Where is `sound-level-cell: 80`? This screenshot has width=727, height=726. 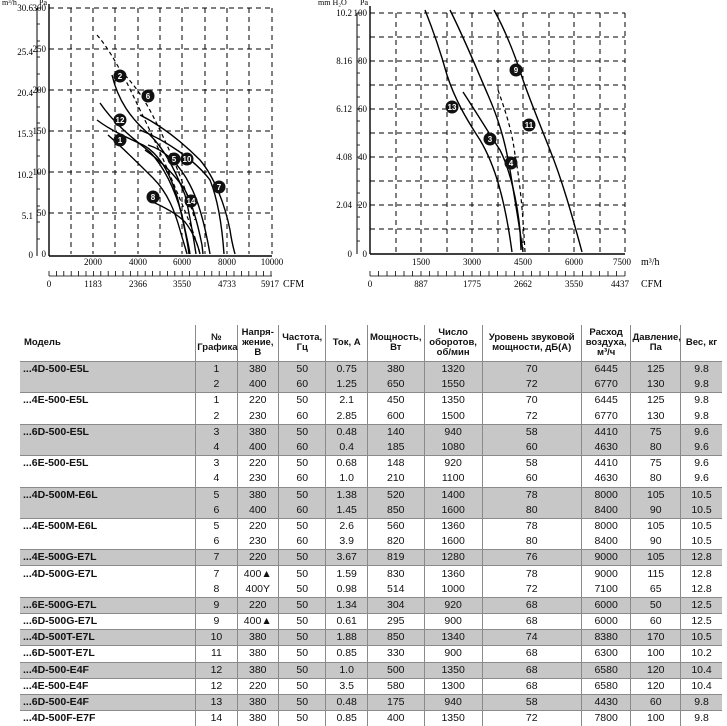 sound-level-cell: 80 is located at coordinates (531, 542).